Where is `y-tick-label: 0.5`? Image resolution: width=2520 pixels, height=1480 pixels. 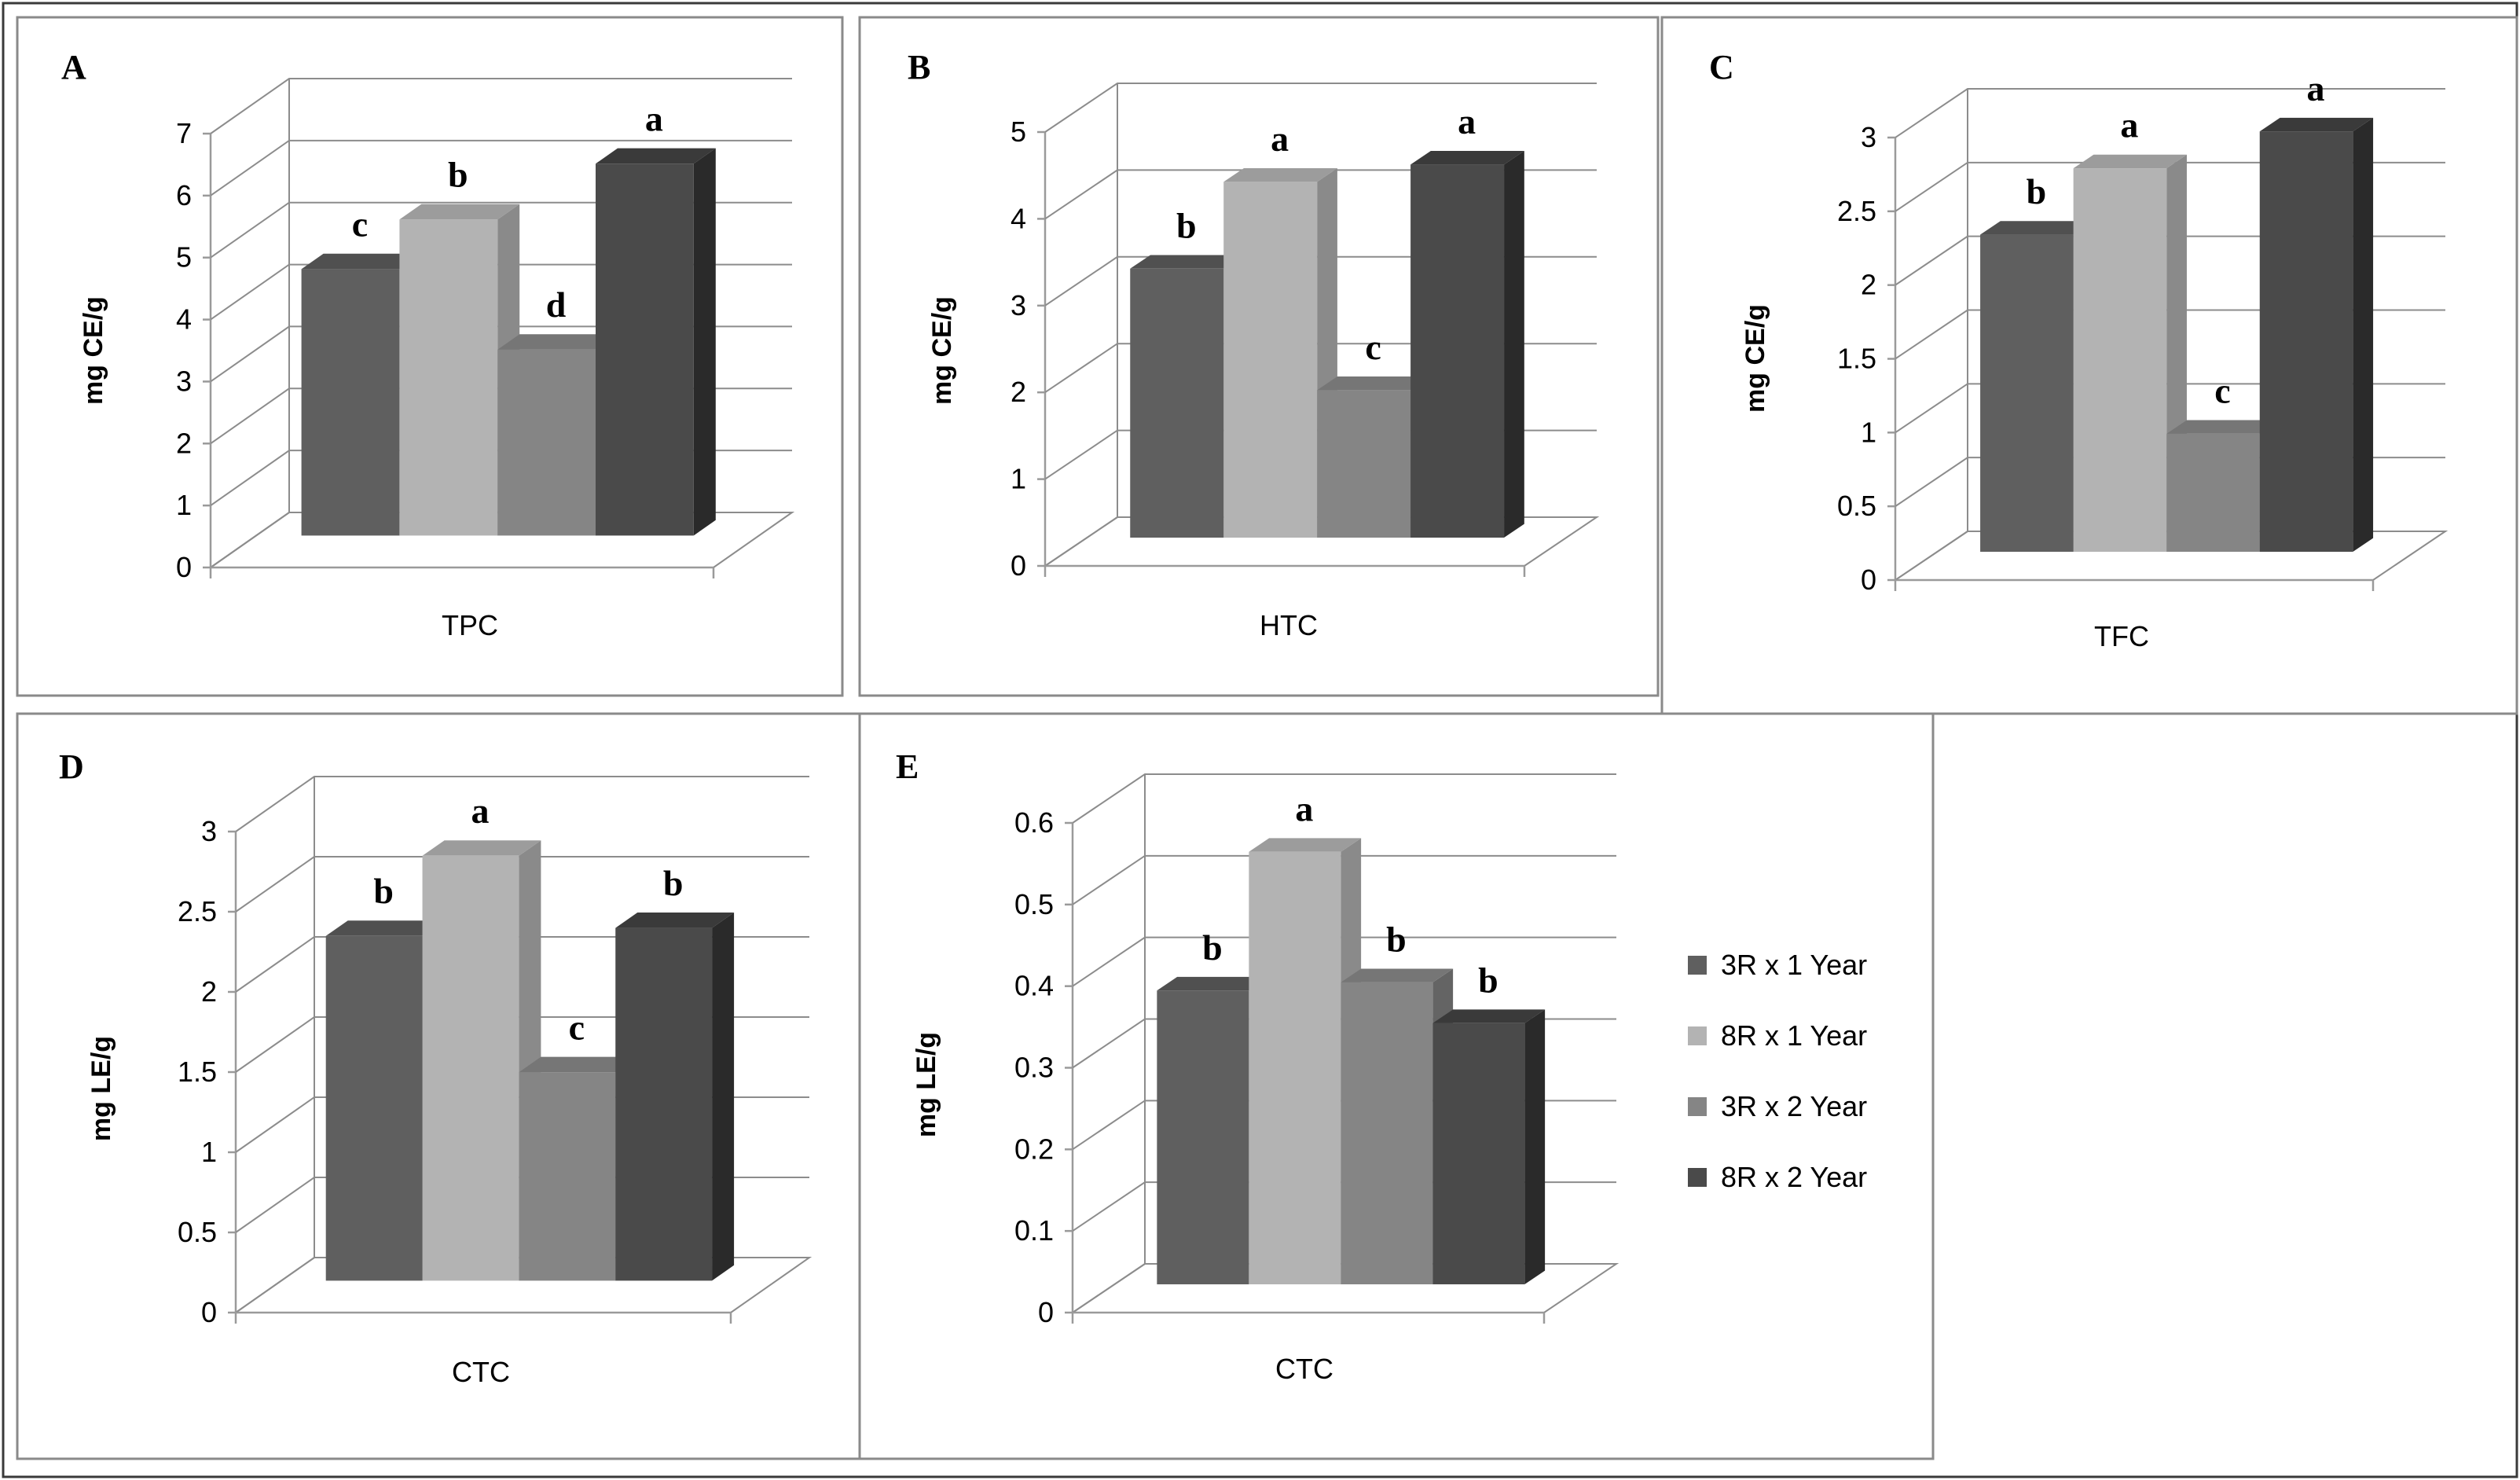 y-tick-label: 0.5 is located at coordinates (1034, 904).